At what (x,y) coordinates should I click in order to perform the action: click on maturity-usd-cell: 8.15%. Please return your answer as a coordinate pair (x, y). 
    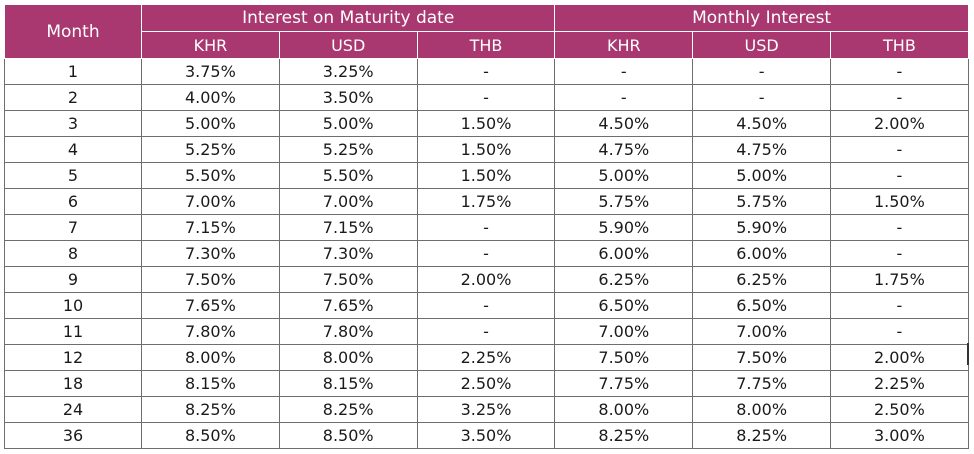
    Looking at the image, I should click on (348, 383).